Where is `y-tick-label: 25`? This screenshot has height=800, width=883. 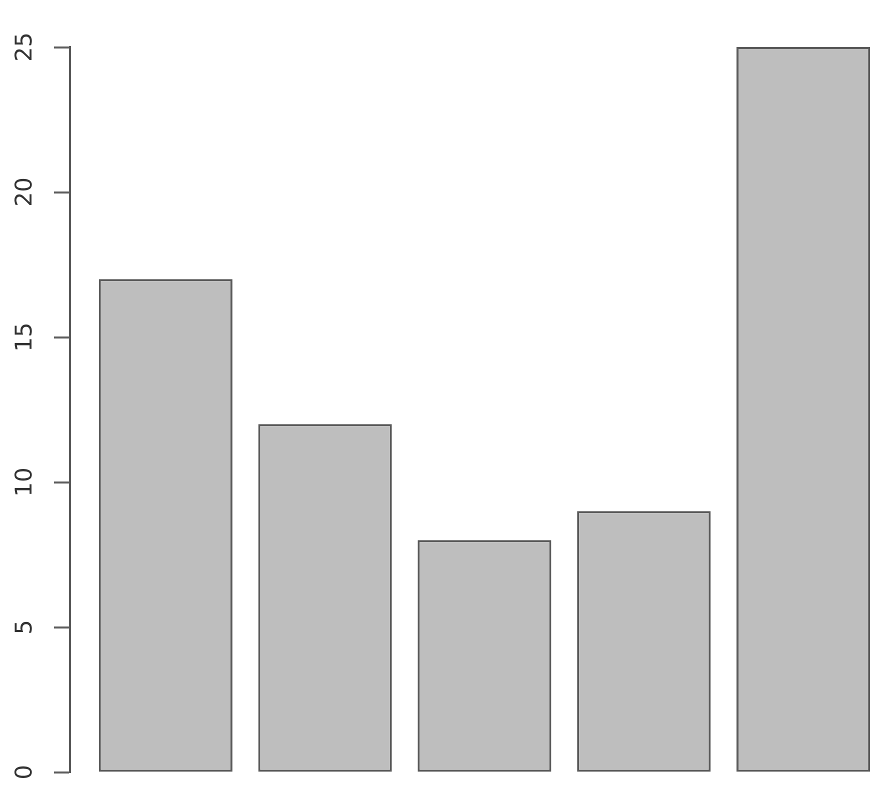 y-tick-label: 25 is located at coordinates (24, 47).